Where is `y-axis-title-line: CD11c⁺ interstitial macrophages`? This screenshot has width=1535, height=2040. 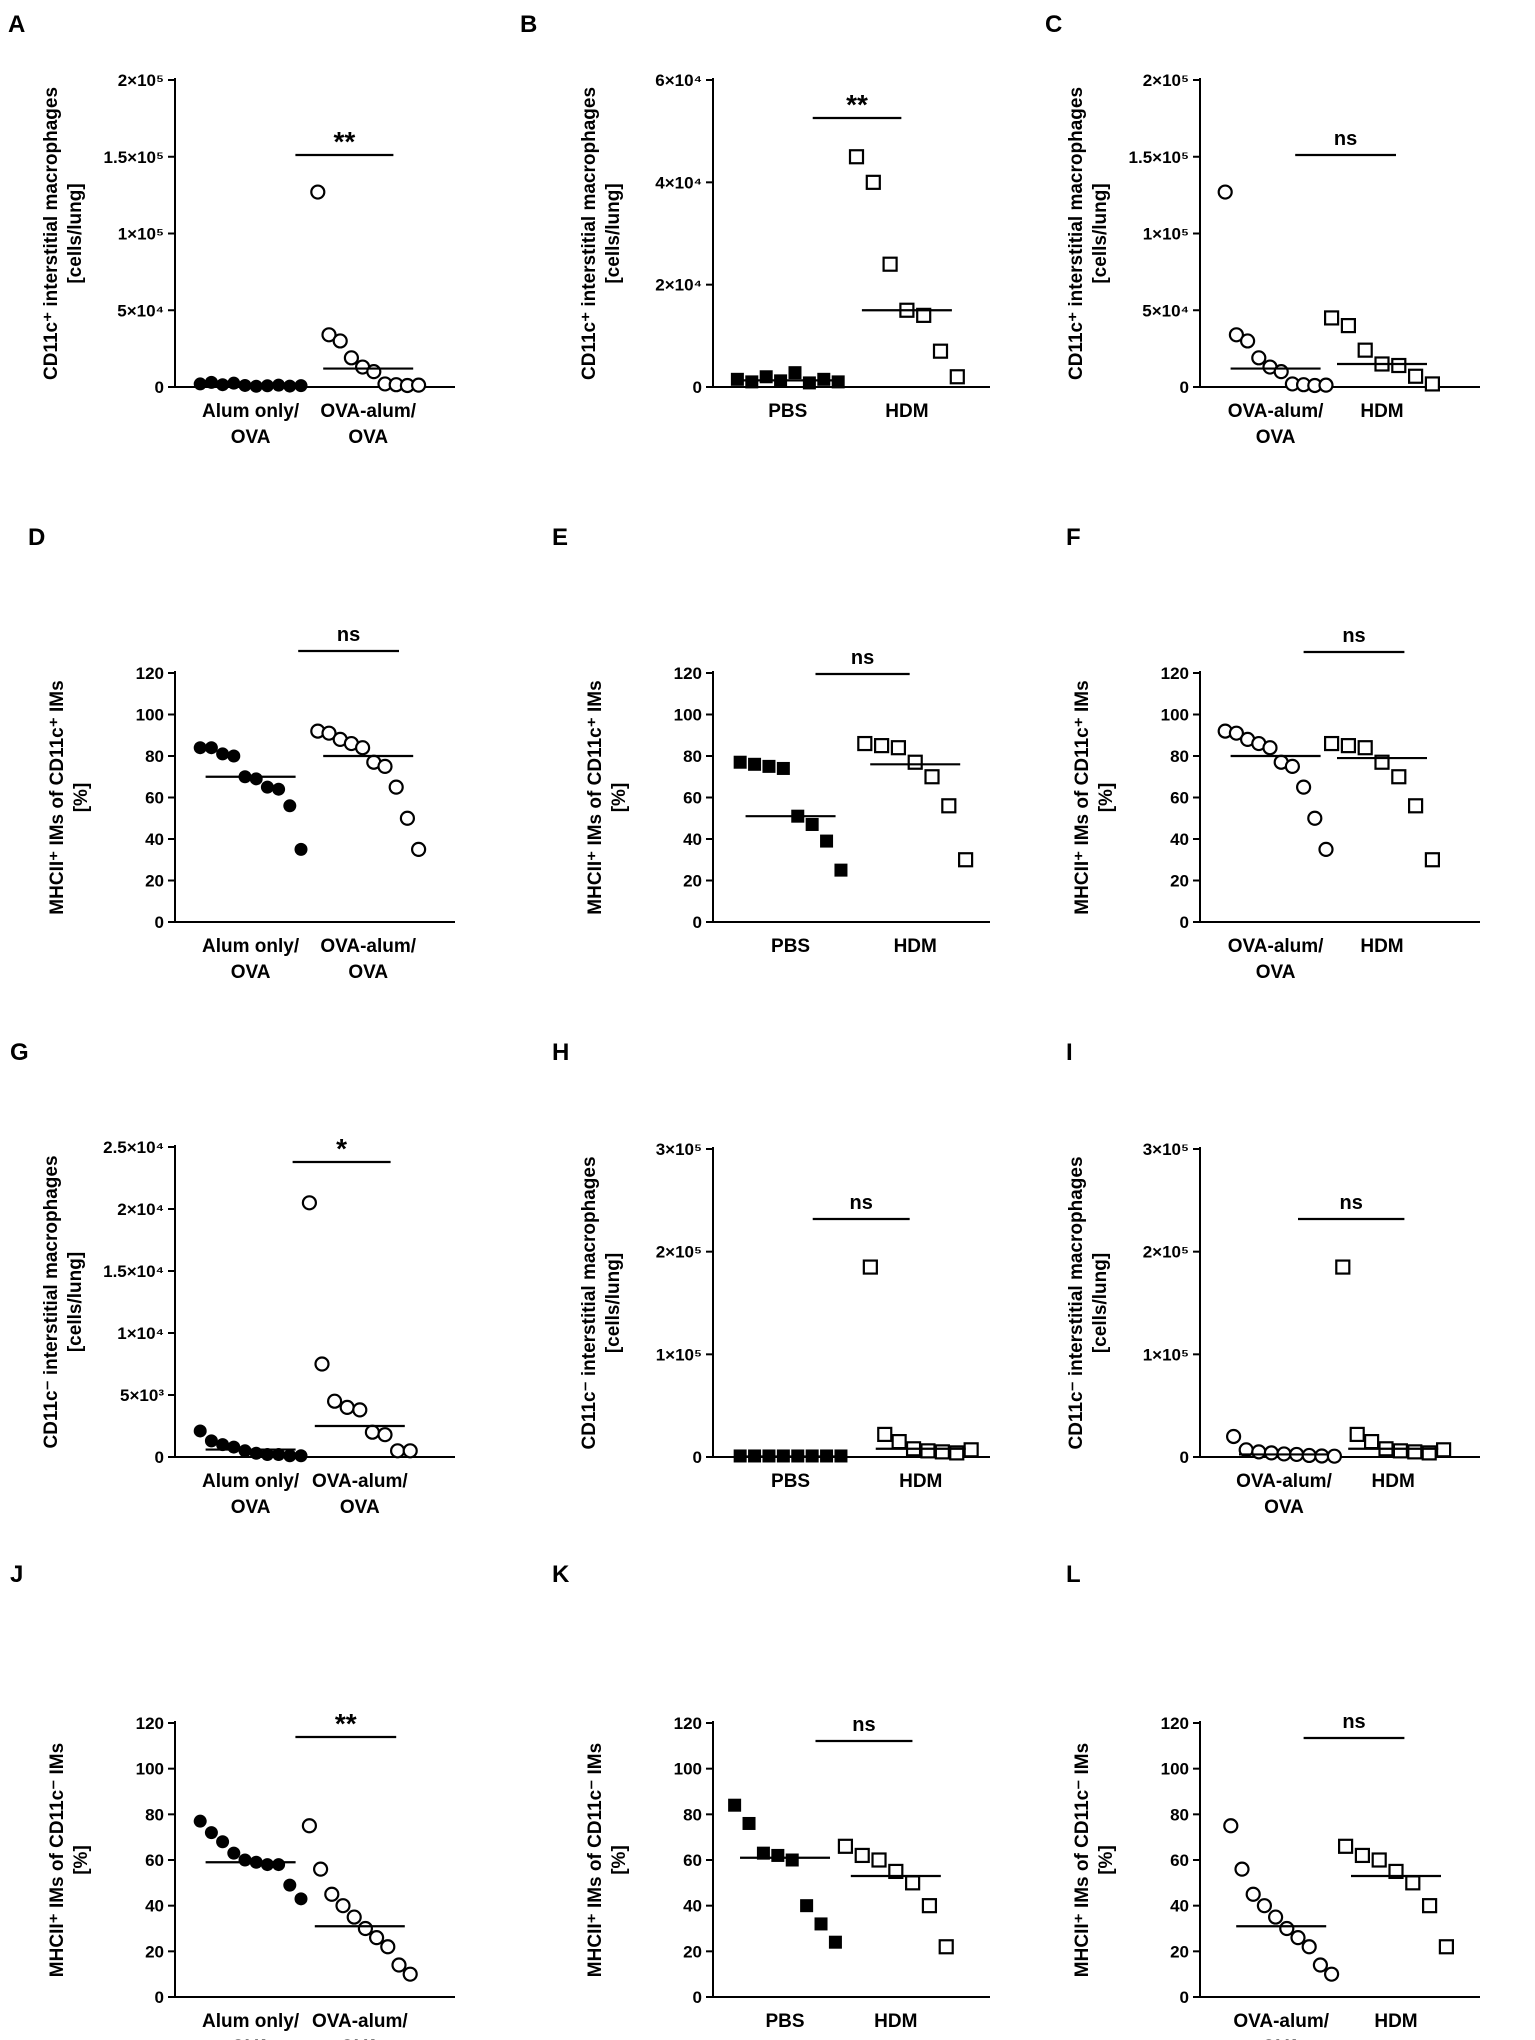
y-axis-title-line: CD11c⁺ interstitial macrophages is located at coordinates (1076, 233).